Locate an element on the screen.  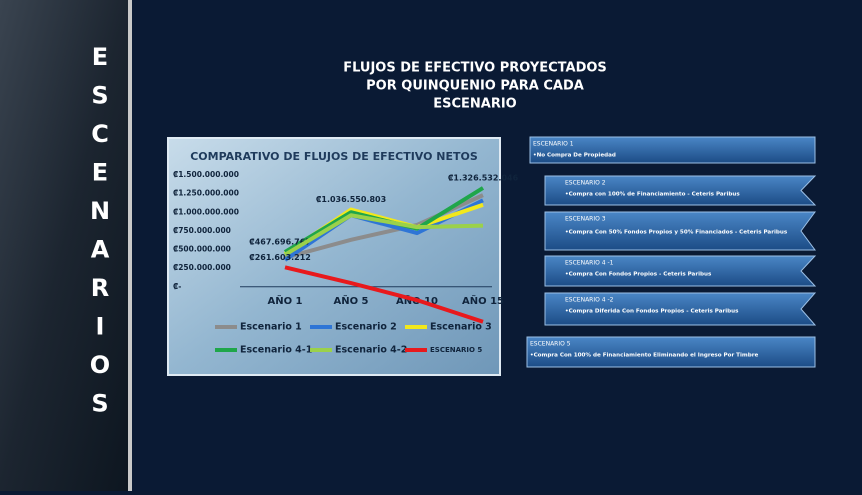
side-letter: A is located at coordinates (100, 250).